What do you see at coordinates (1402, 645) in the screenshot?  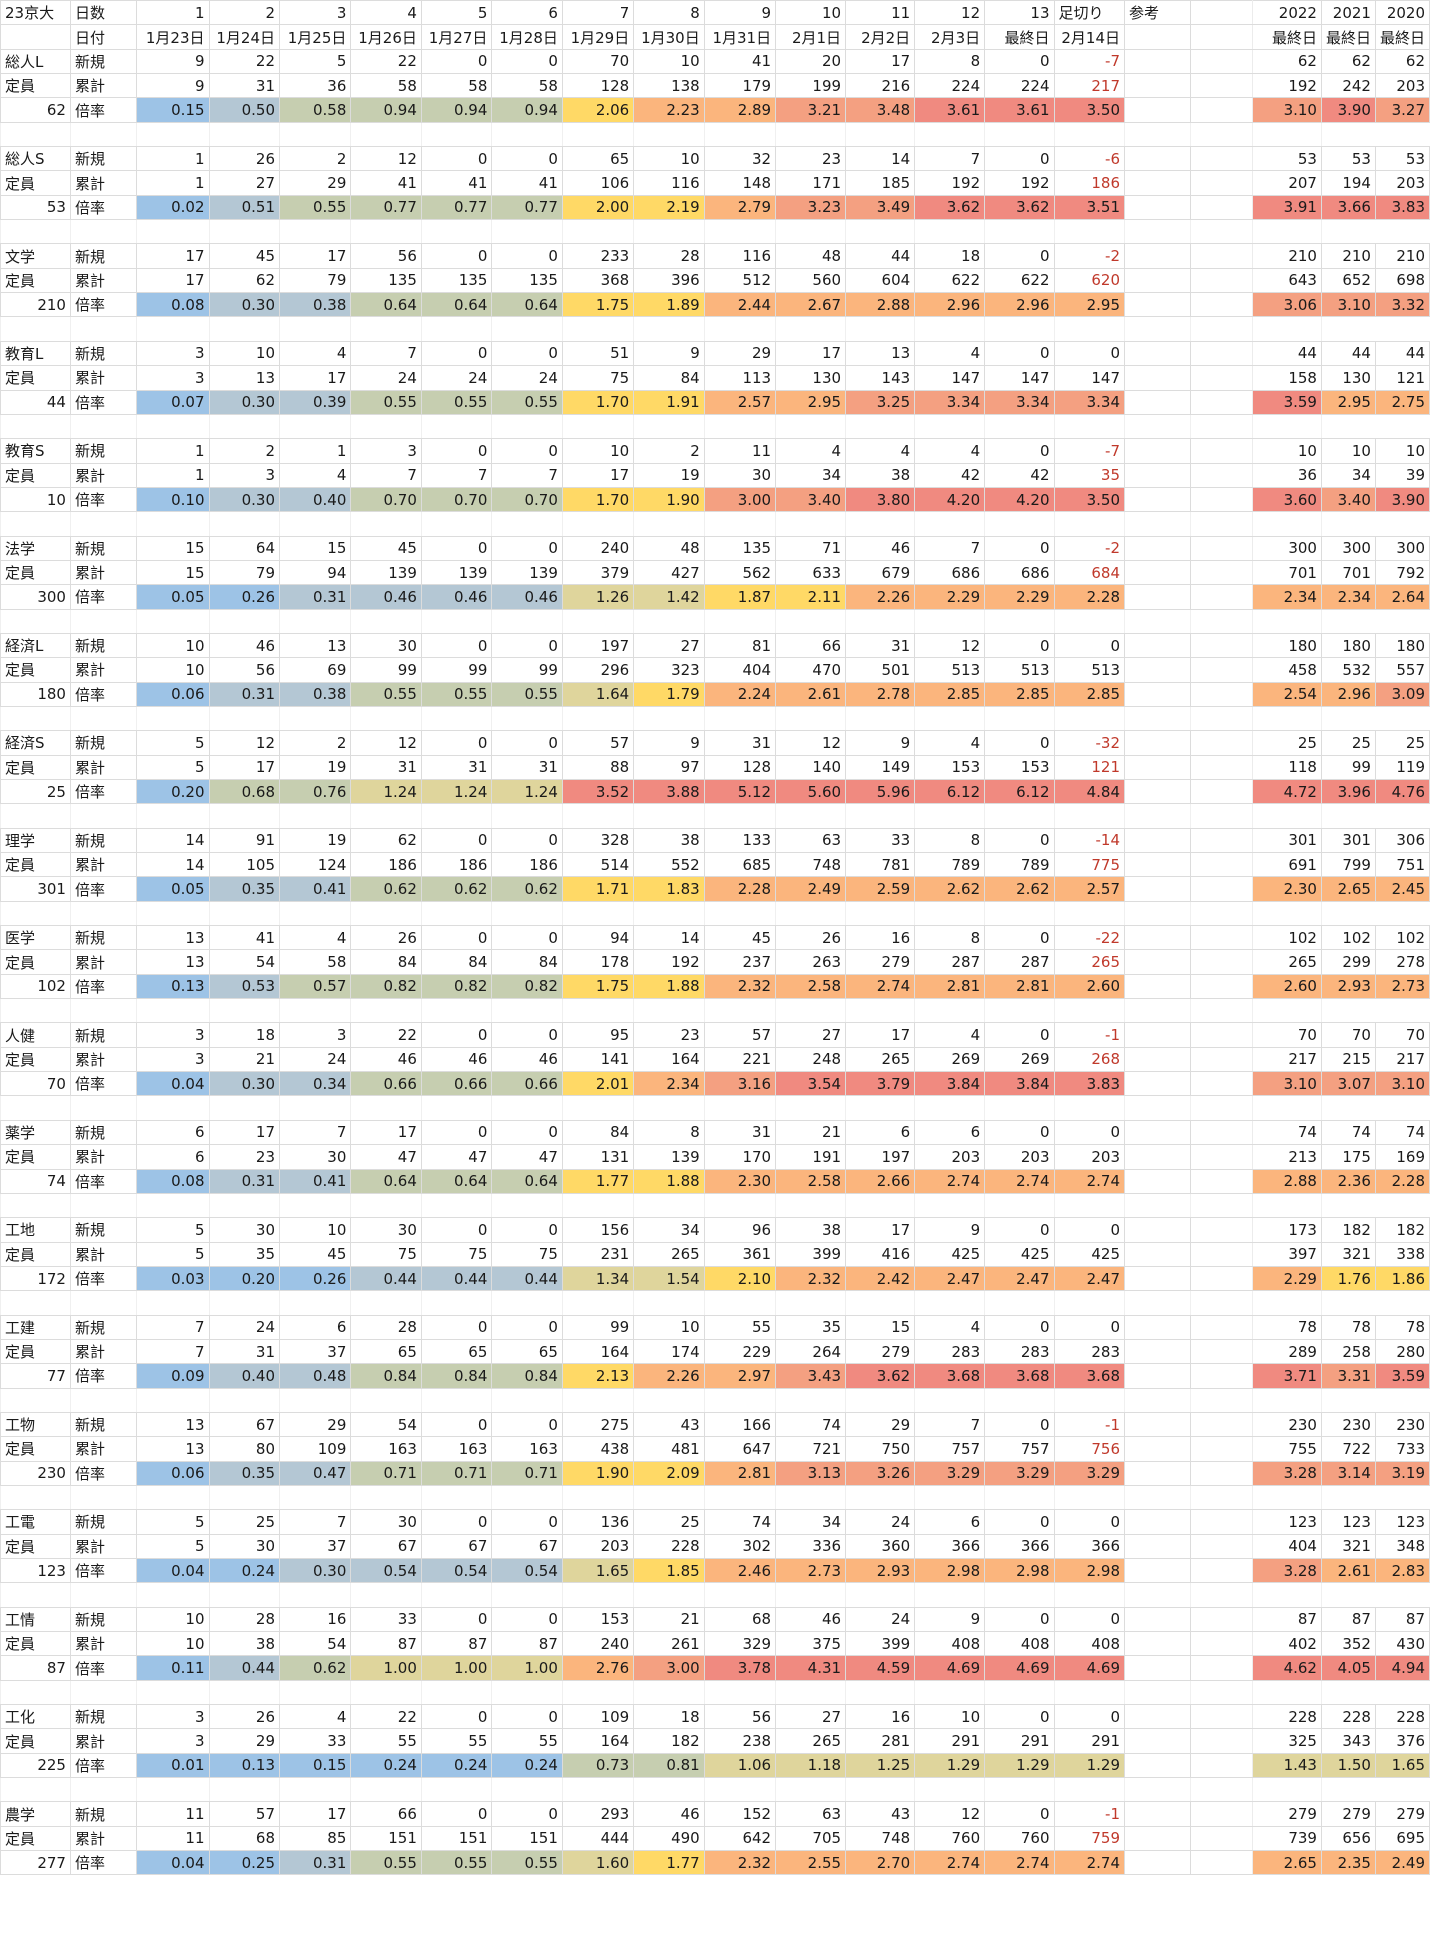 I see `ref-capacity: 180` at bounding box center [1402, 645].